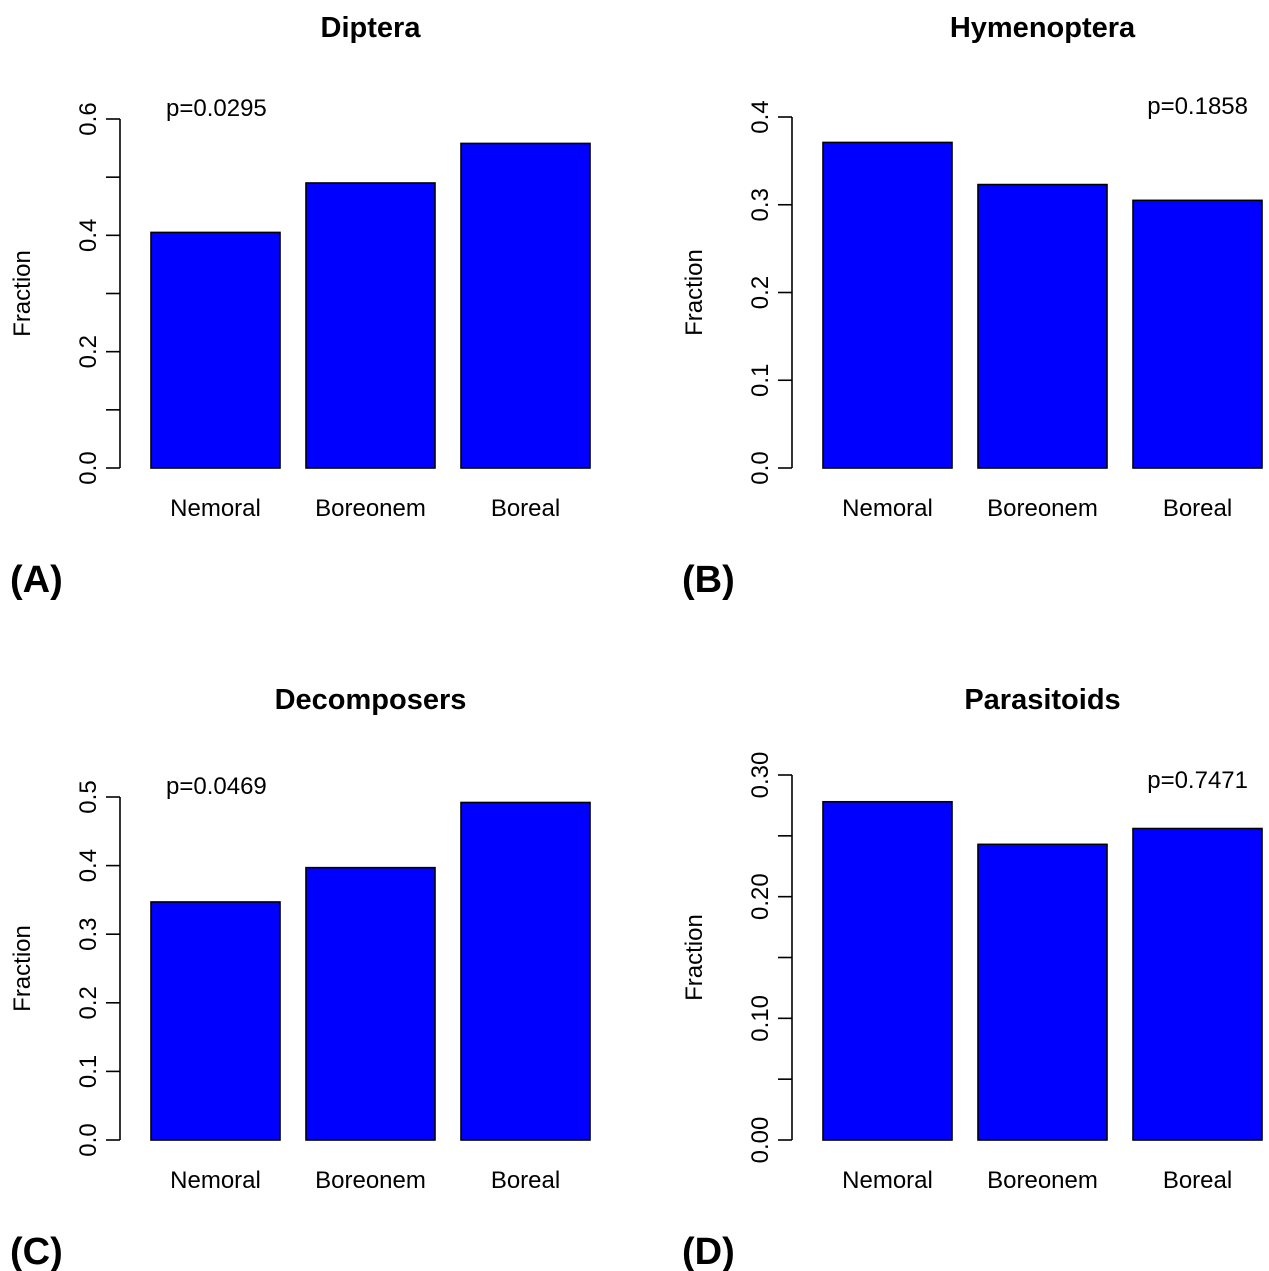 This screenshot has height=1271, width=1269. I want to click on y-tick-label: 0.5, so click(88, 796).